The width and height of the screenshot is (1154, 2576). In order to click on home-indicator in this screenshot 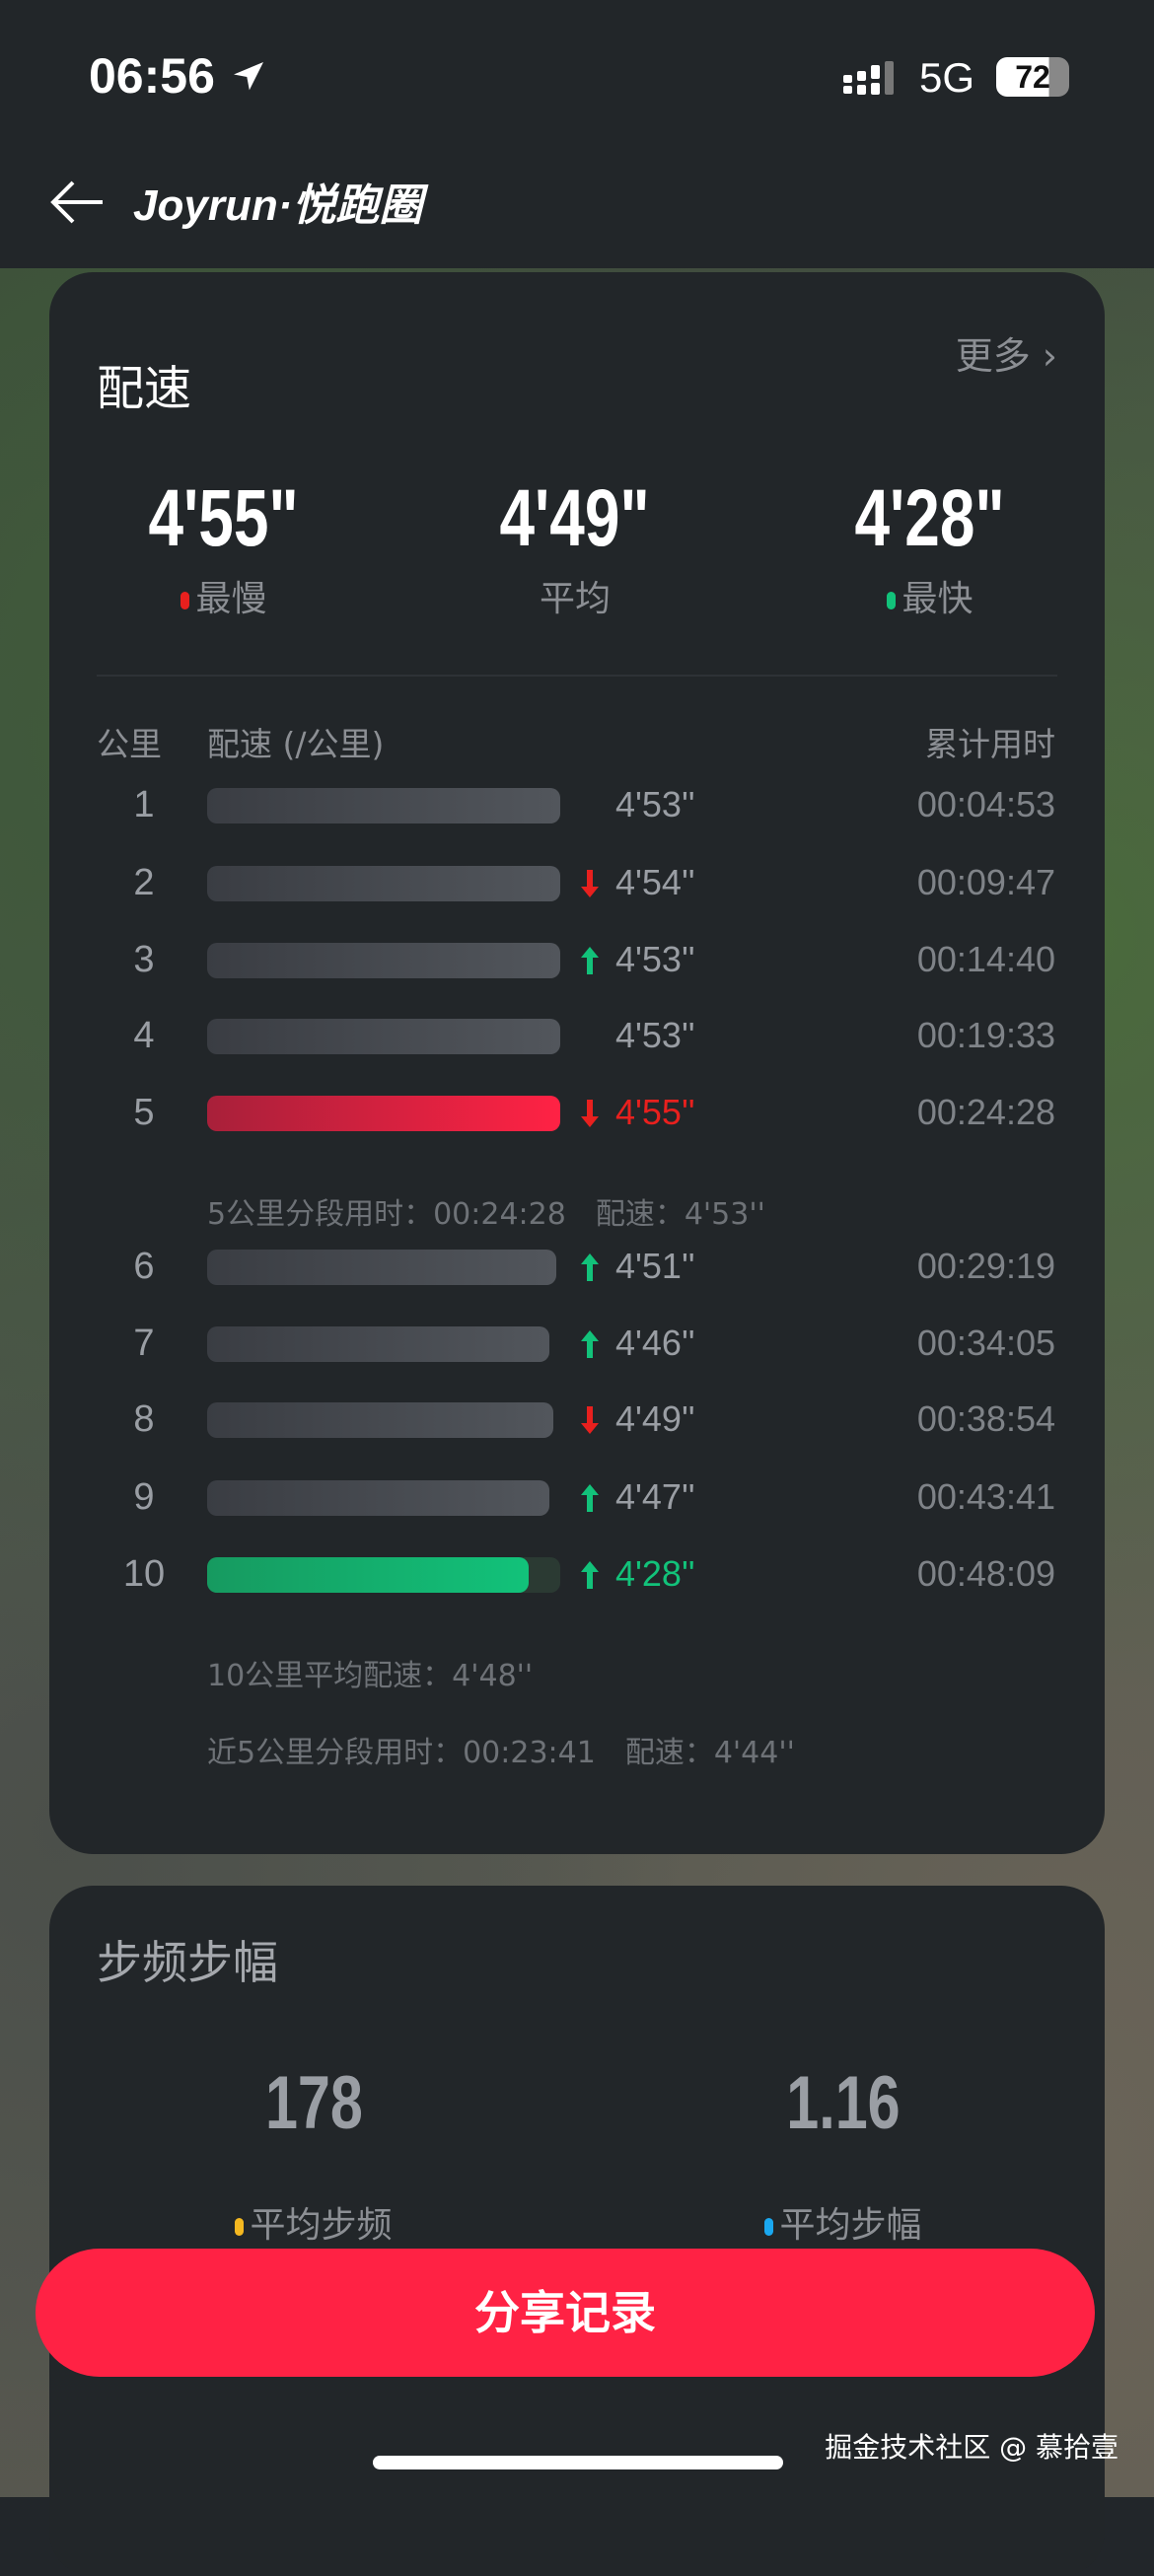, I will do `click(578, 2462)`.